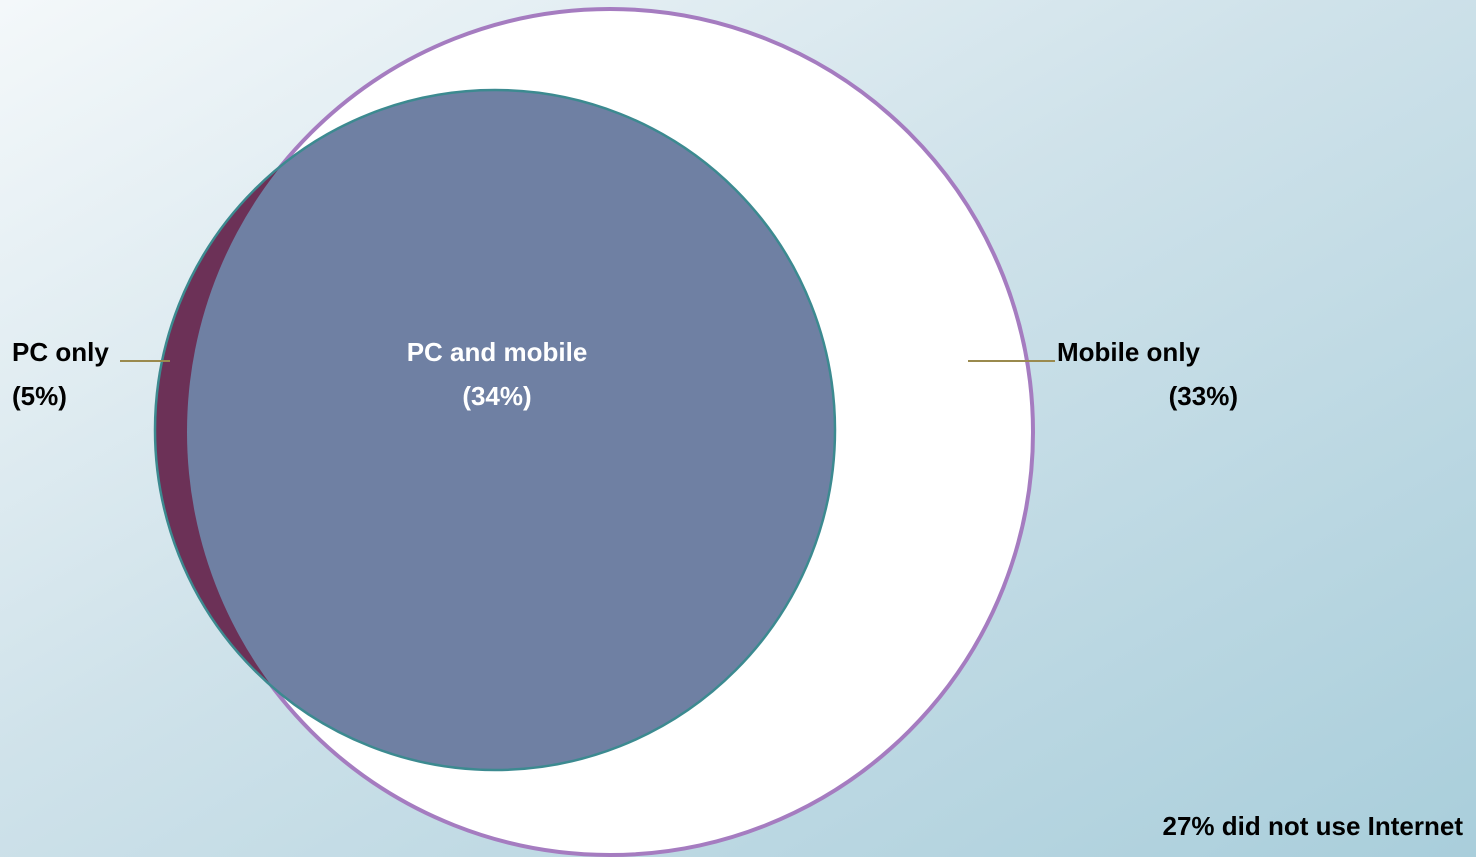 The width and height of the screenshot is (1476, 857). I want to click on set-share: (33%), so click(1203, 396).